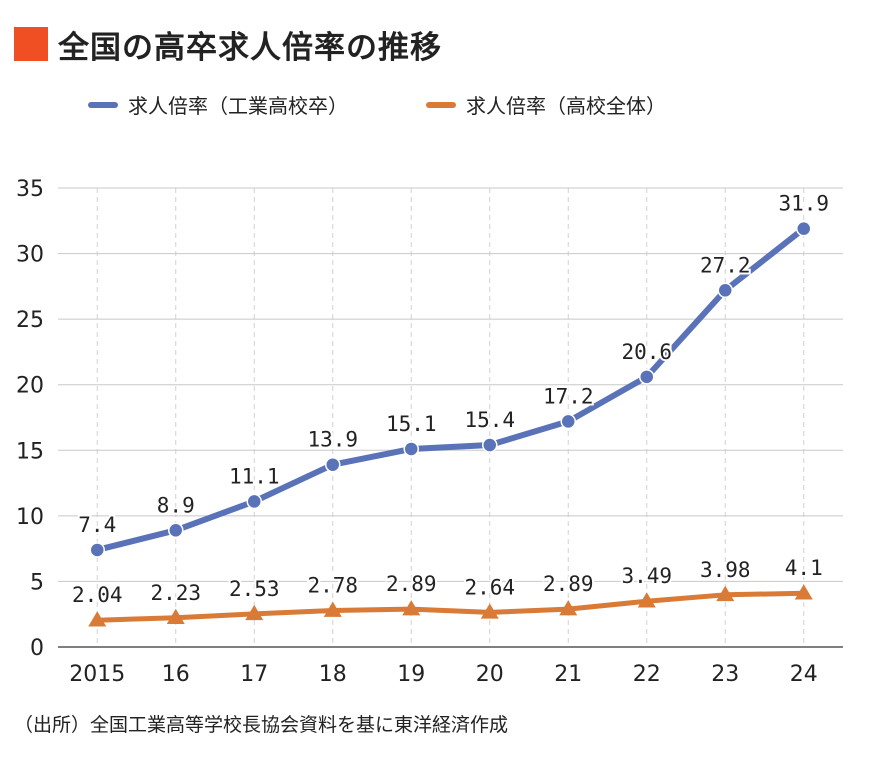  What do you see at coordinates (450, 606) in the screenshot?
I see `series-line-all` at bounding box center [450, 606].